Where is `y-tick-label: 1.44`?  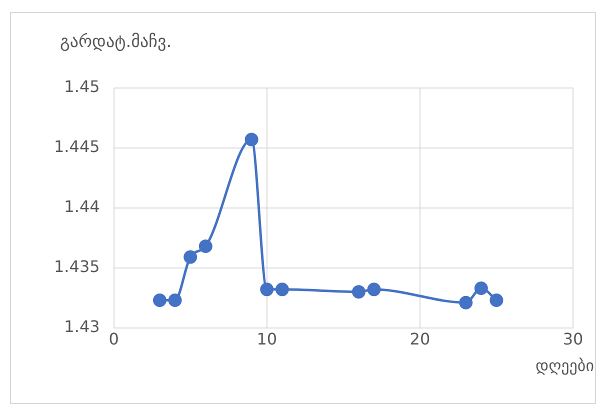
y-tick-label: 1.44 is located at coordinates (82, 206).